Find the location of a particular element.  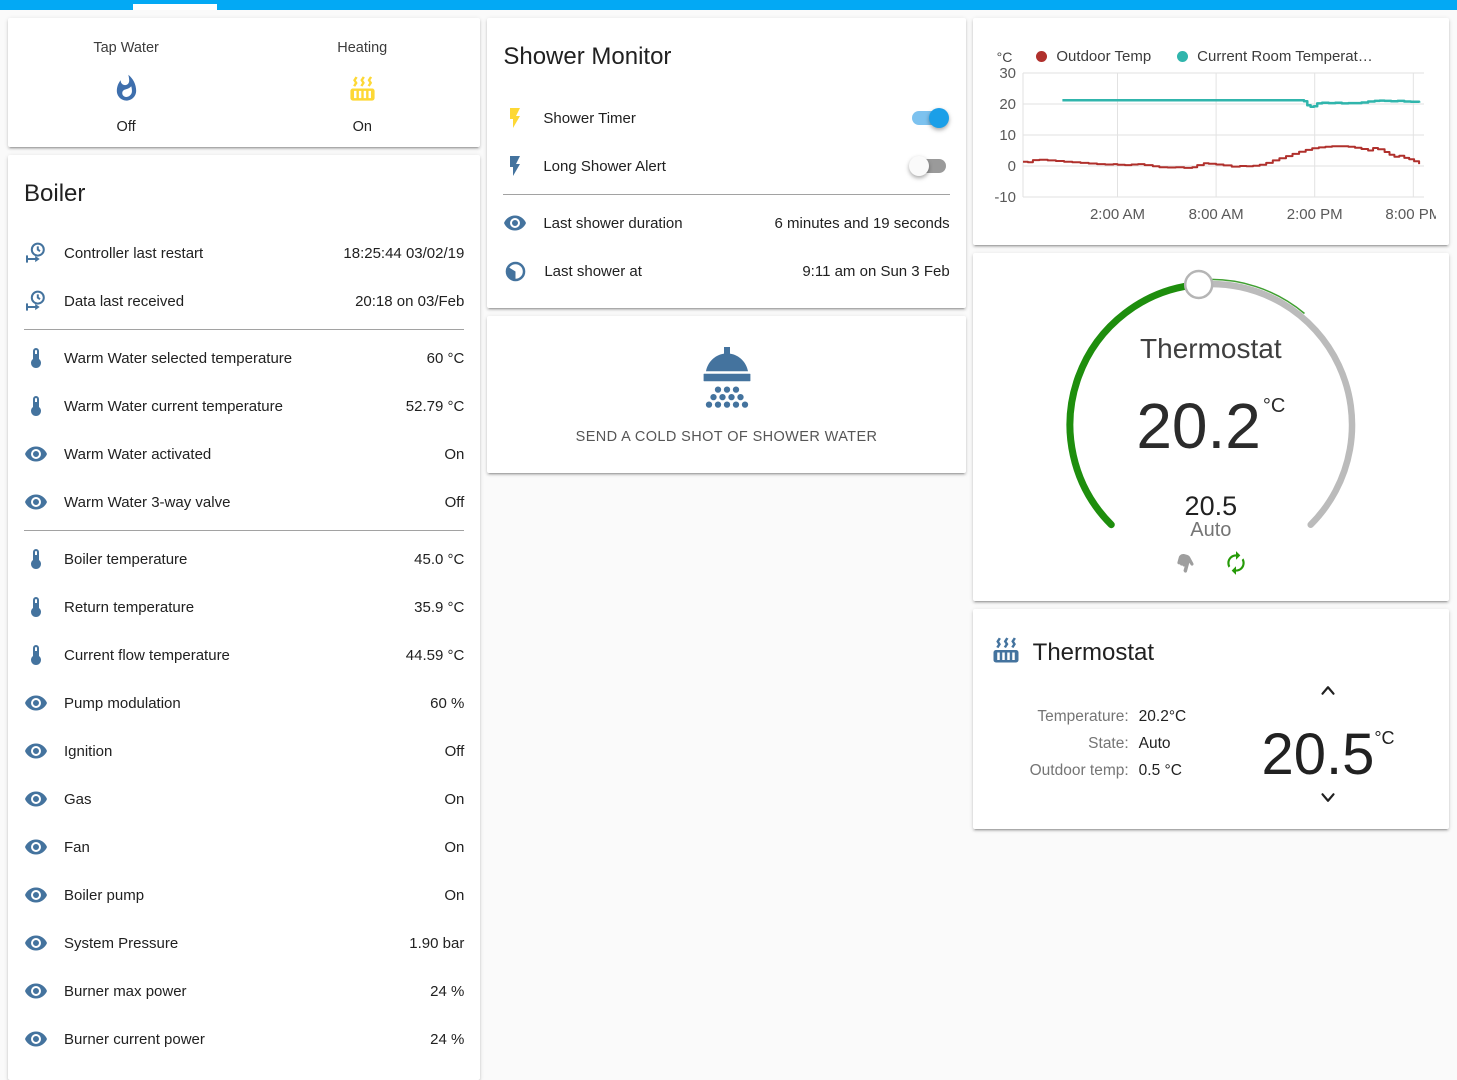

entity-row: Ignition Off is located at coordinates (244, 751).